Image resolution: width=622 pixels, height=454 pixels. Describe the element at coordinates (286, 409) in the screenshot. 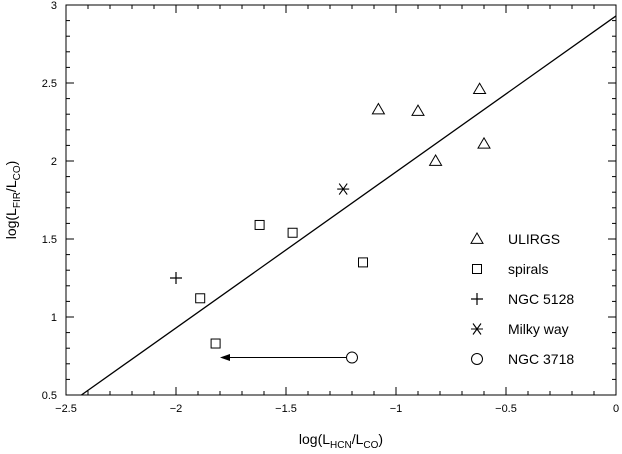

I see `x-tick-label: −1.5` at that location.